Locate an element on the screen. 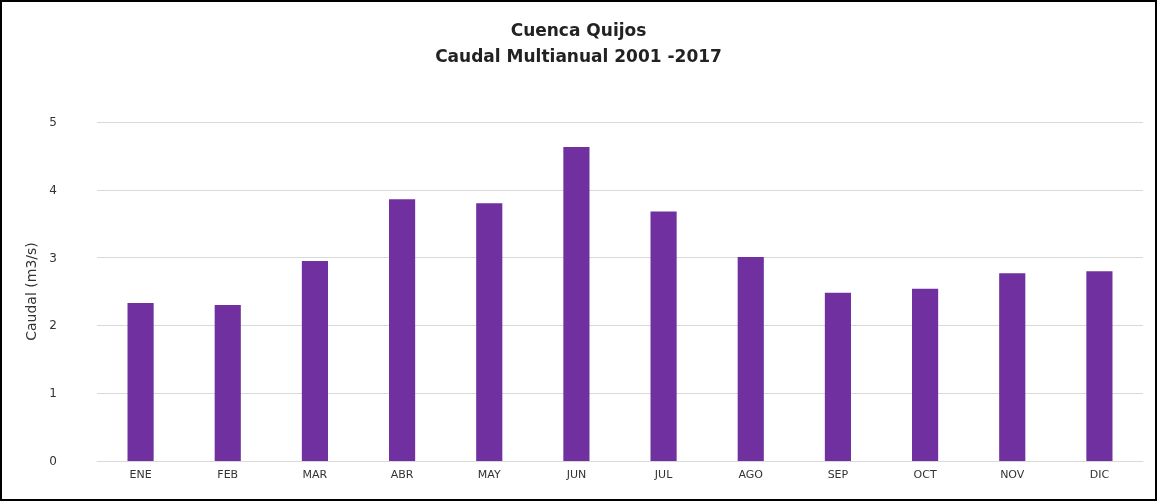  x-tick-label: ABR is located at coordinates (402, 474).